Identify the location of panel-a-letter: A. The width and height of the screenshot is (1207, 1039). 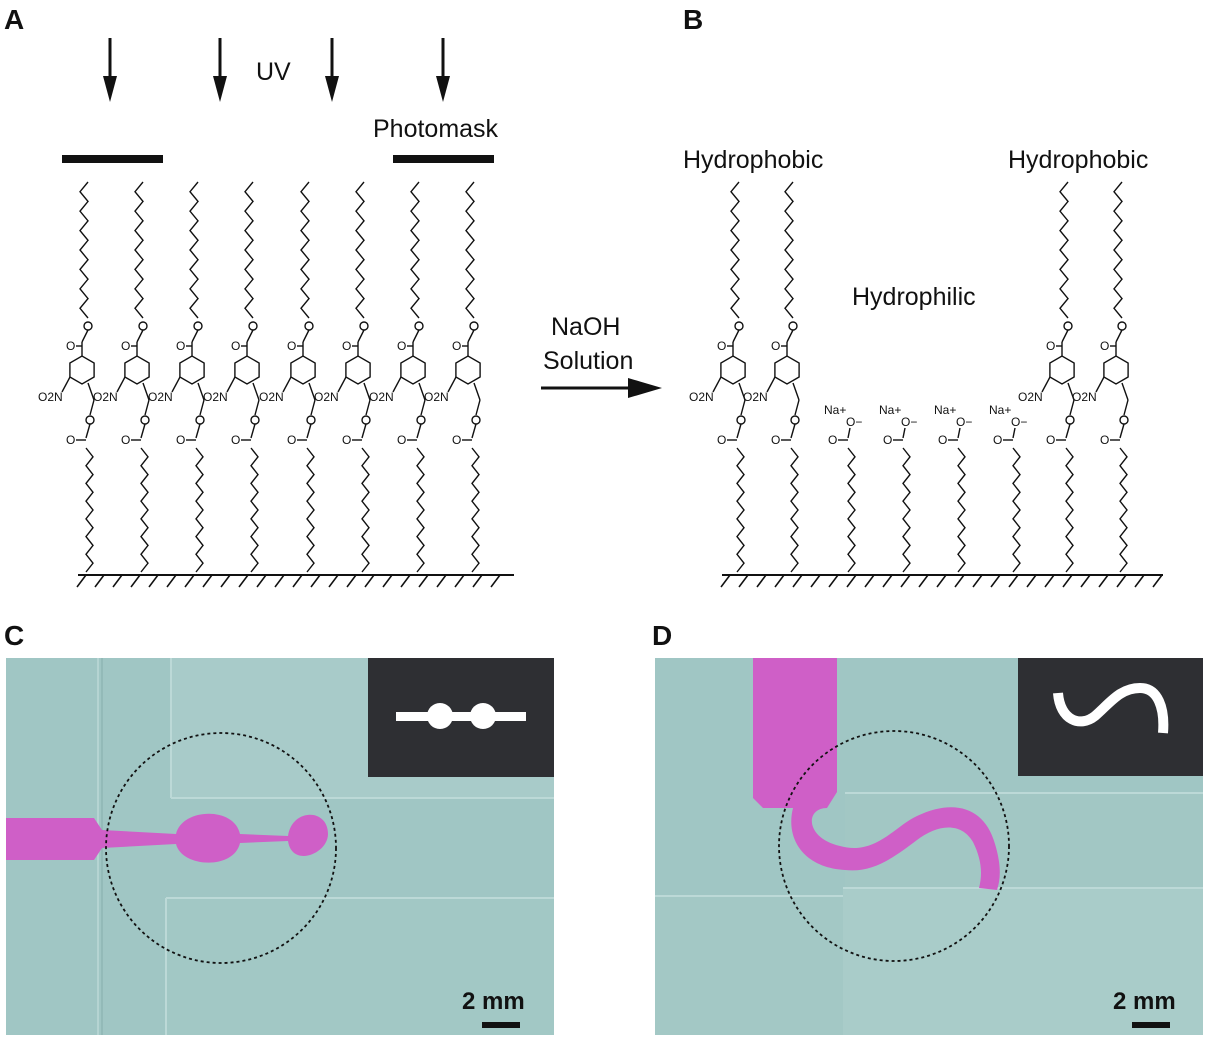
(14, 19).